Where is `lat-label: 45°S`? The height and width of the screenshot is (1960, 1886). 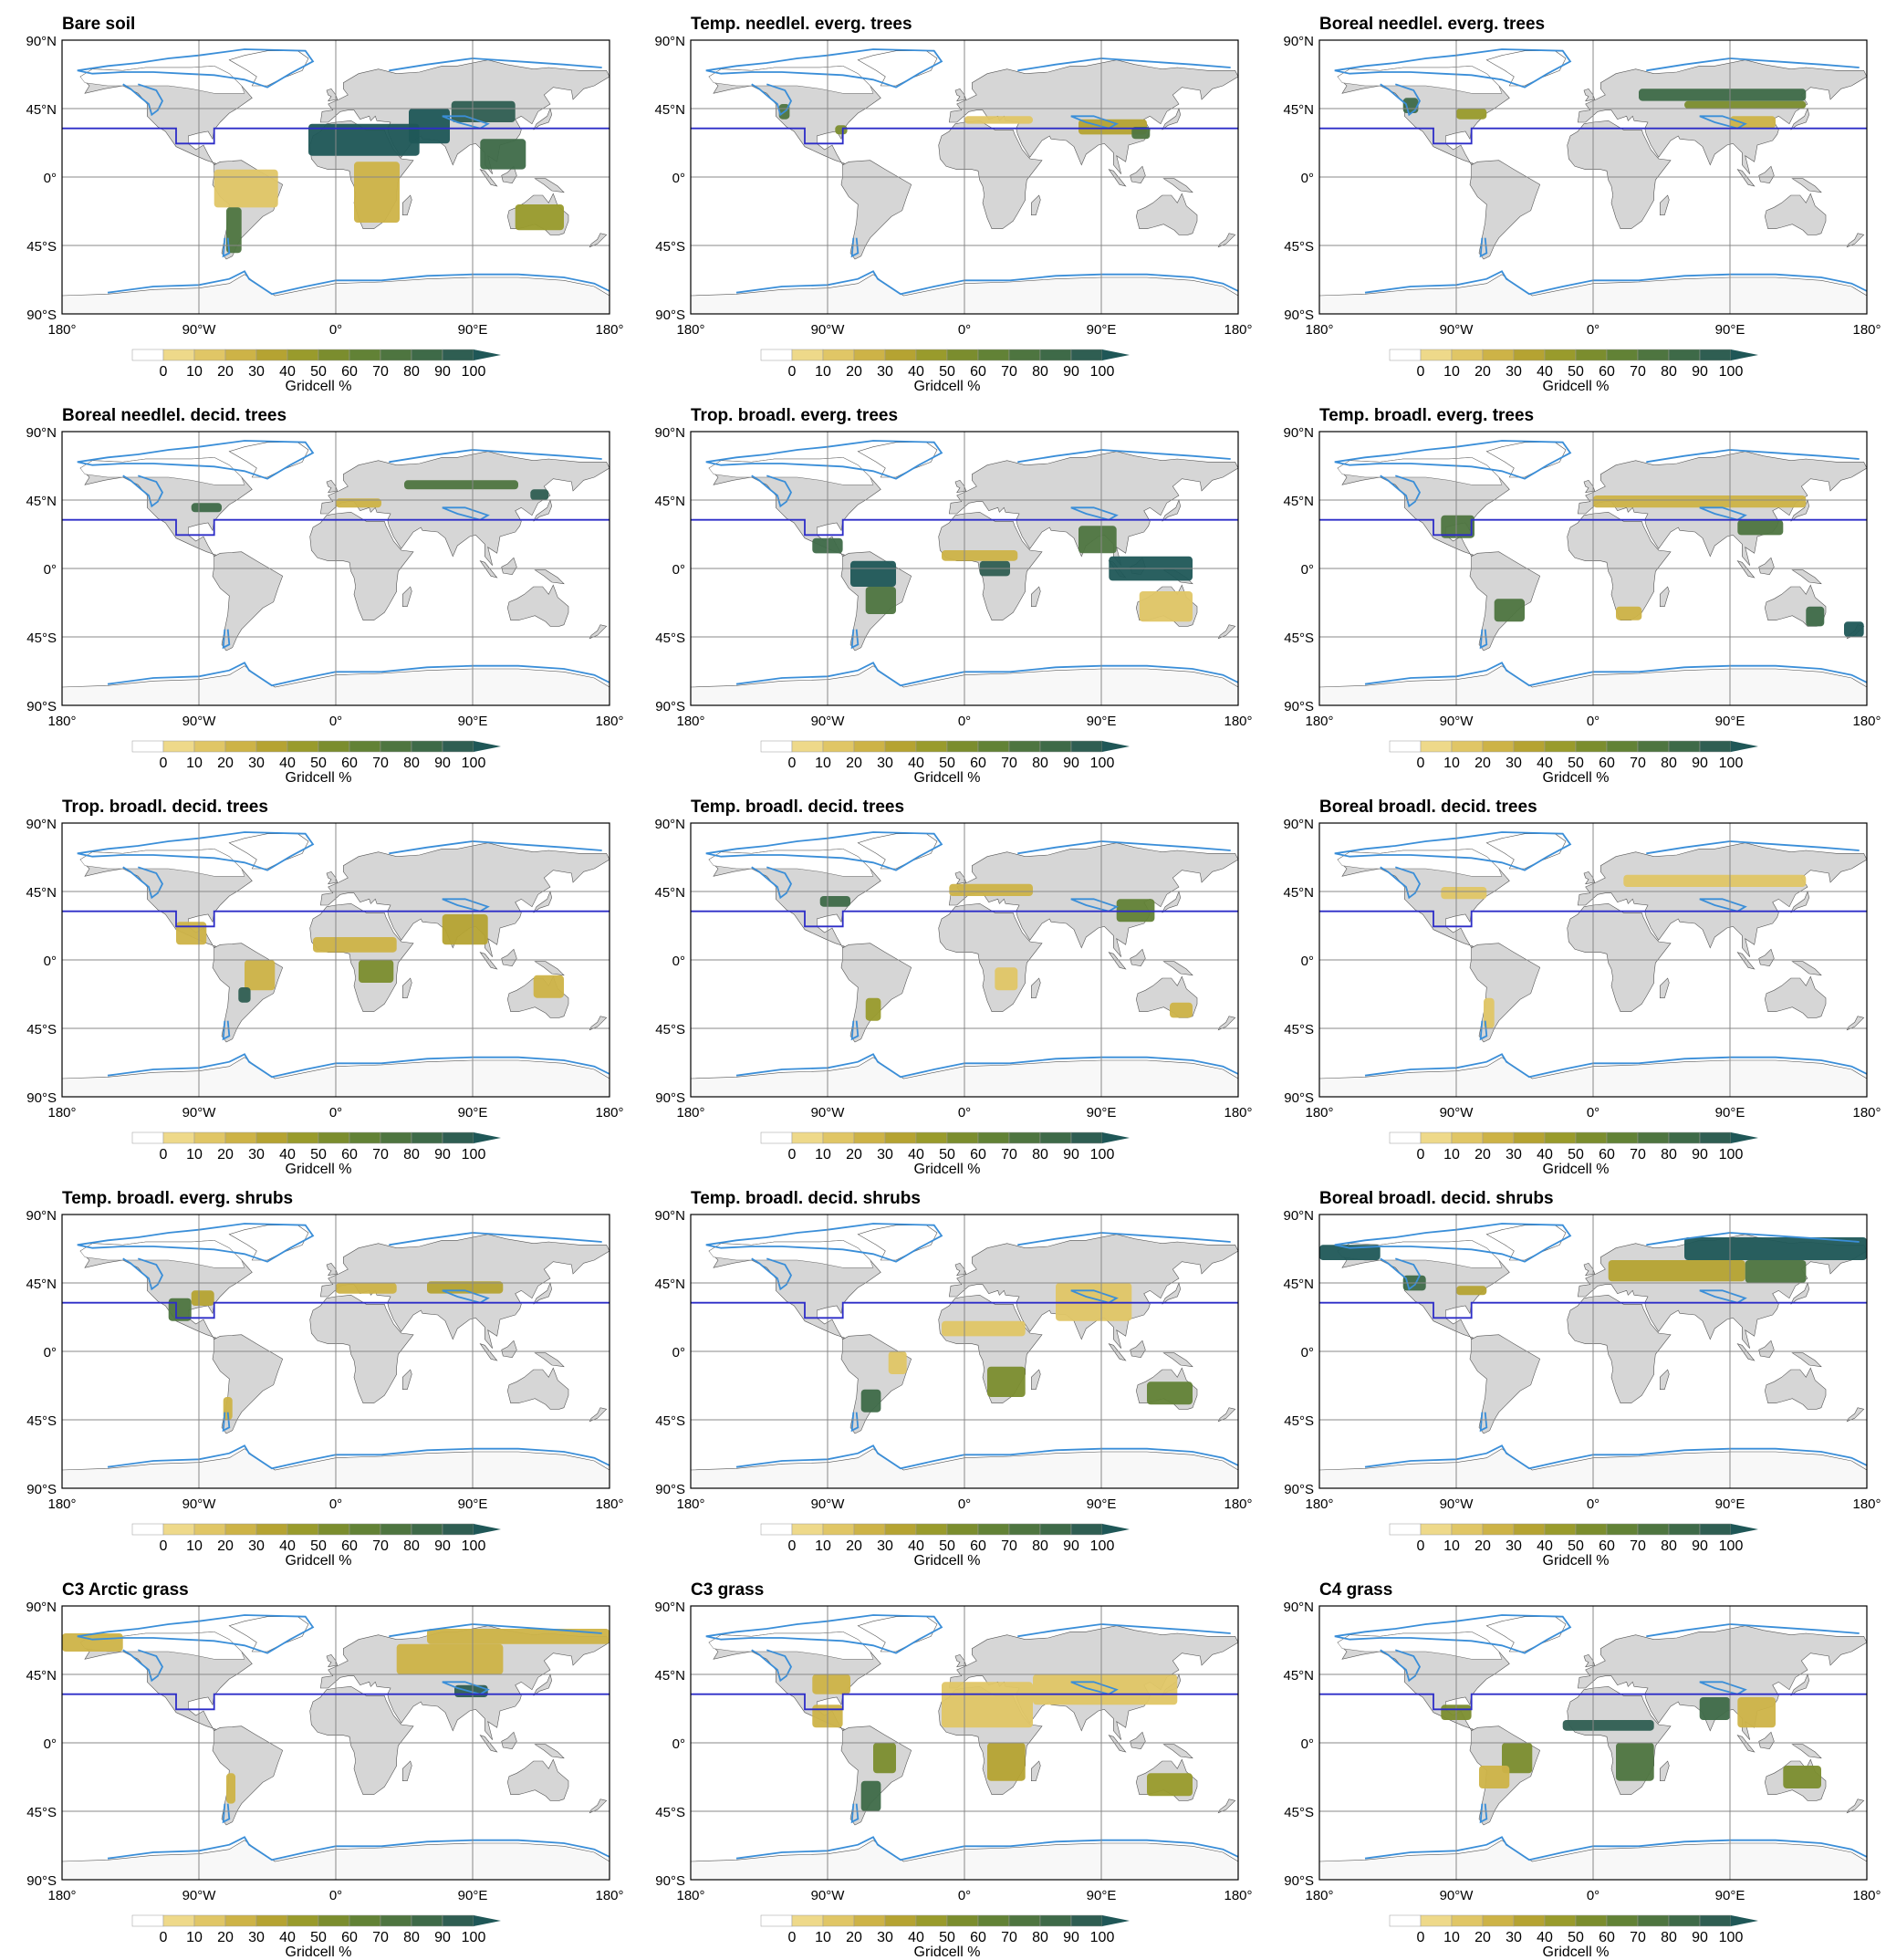
lat-label: 45°S is located at coordinates (670, 638).